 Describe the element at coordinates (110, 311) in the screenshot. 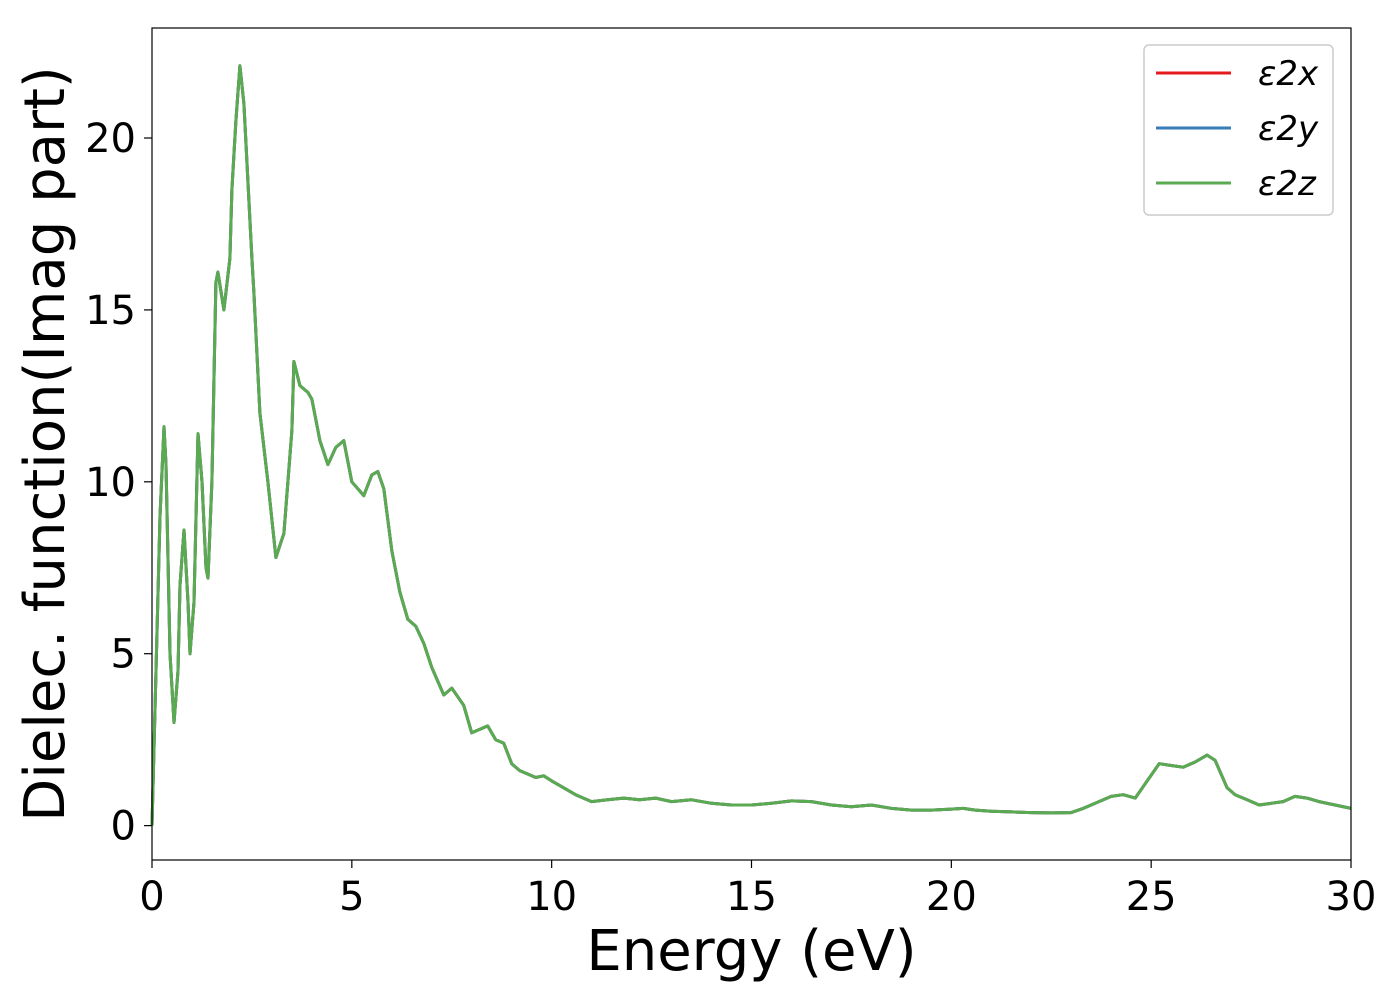

I see `y-tick-label: 15` at that location.